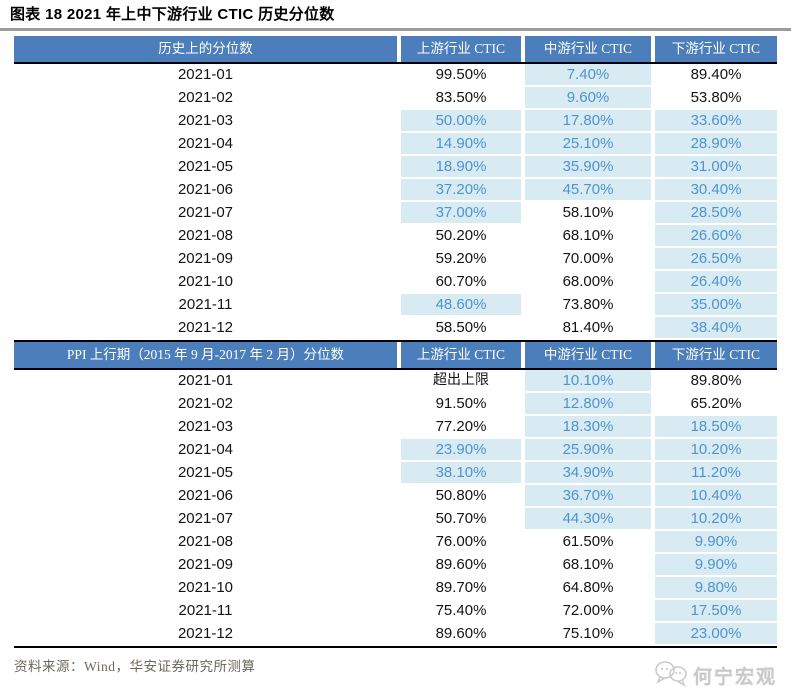 Image resolution: width=791 pixels, height=694 pixels. Describe the element at coordinates (395, 75) in the screenshot. I see `table-row: 2021-01 99.50% 7.40% 89.40%` at that location.